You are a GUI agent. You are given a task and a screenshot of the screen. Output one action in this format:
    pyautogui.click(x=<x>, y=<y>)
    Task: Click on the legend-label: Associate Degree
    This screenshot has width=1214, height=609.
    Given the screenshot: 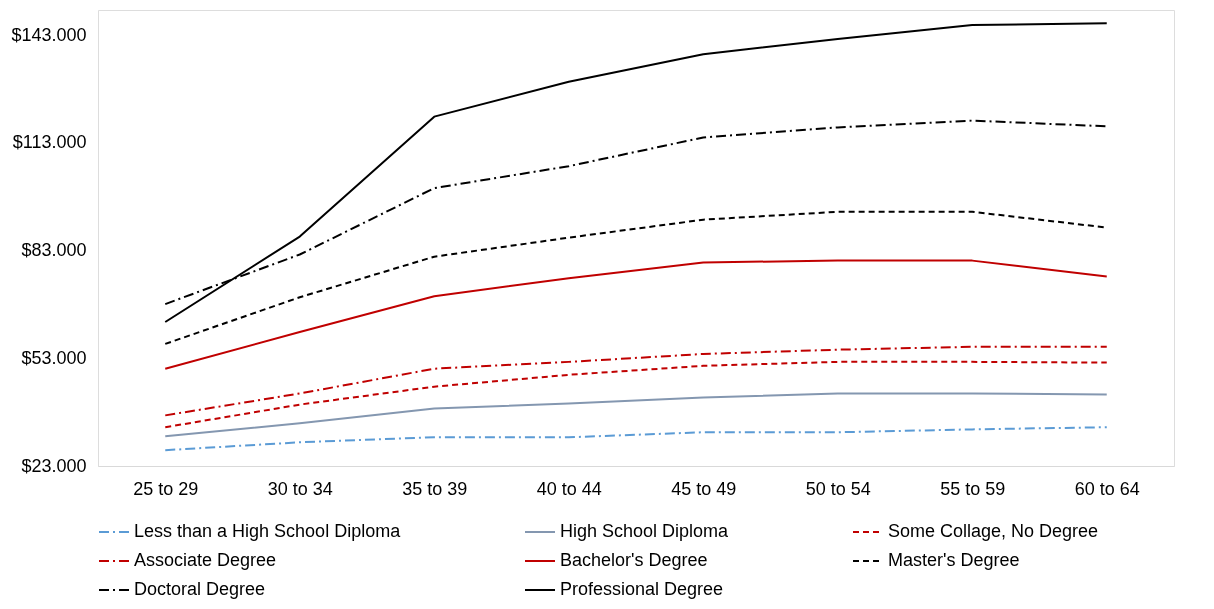 What is the action you would take?
    pyautogui.click(x=205, y=560)
    